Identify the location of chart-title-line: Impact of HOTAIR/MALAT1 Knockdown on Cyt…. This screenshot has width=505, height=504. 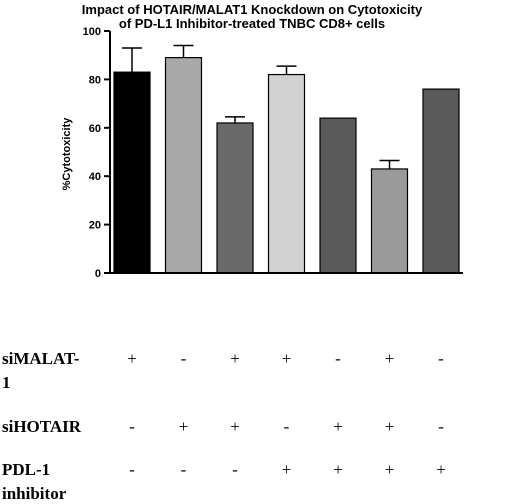
(252, 9).